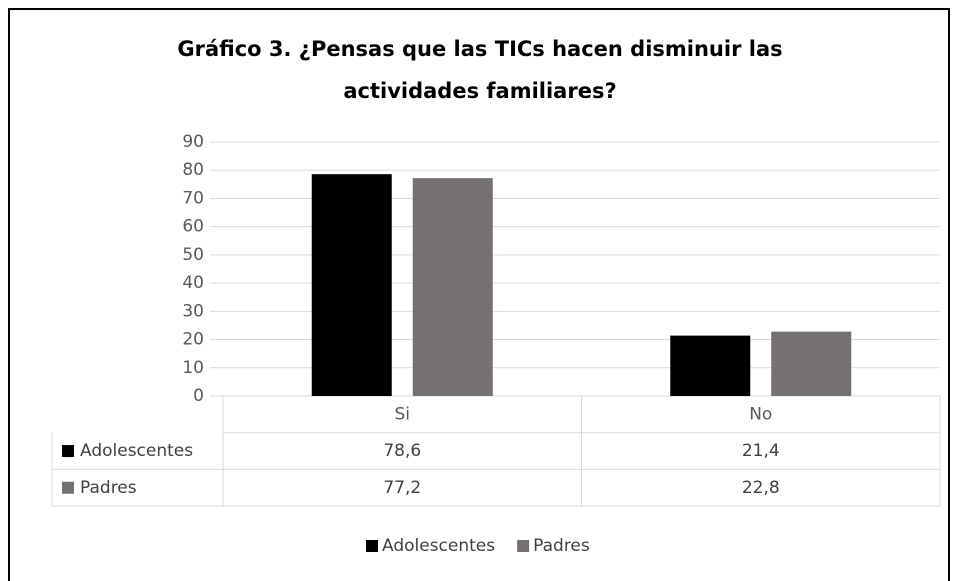  I want to click on y-tick-label: 80, so click(193, 170).